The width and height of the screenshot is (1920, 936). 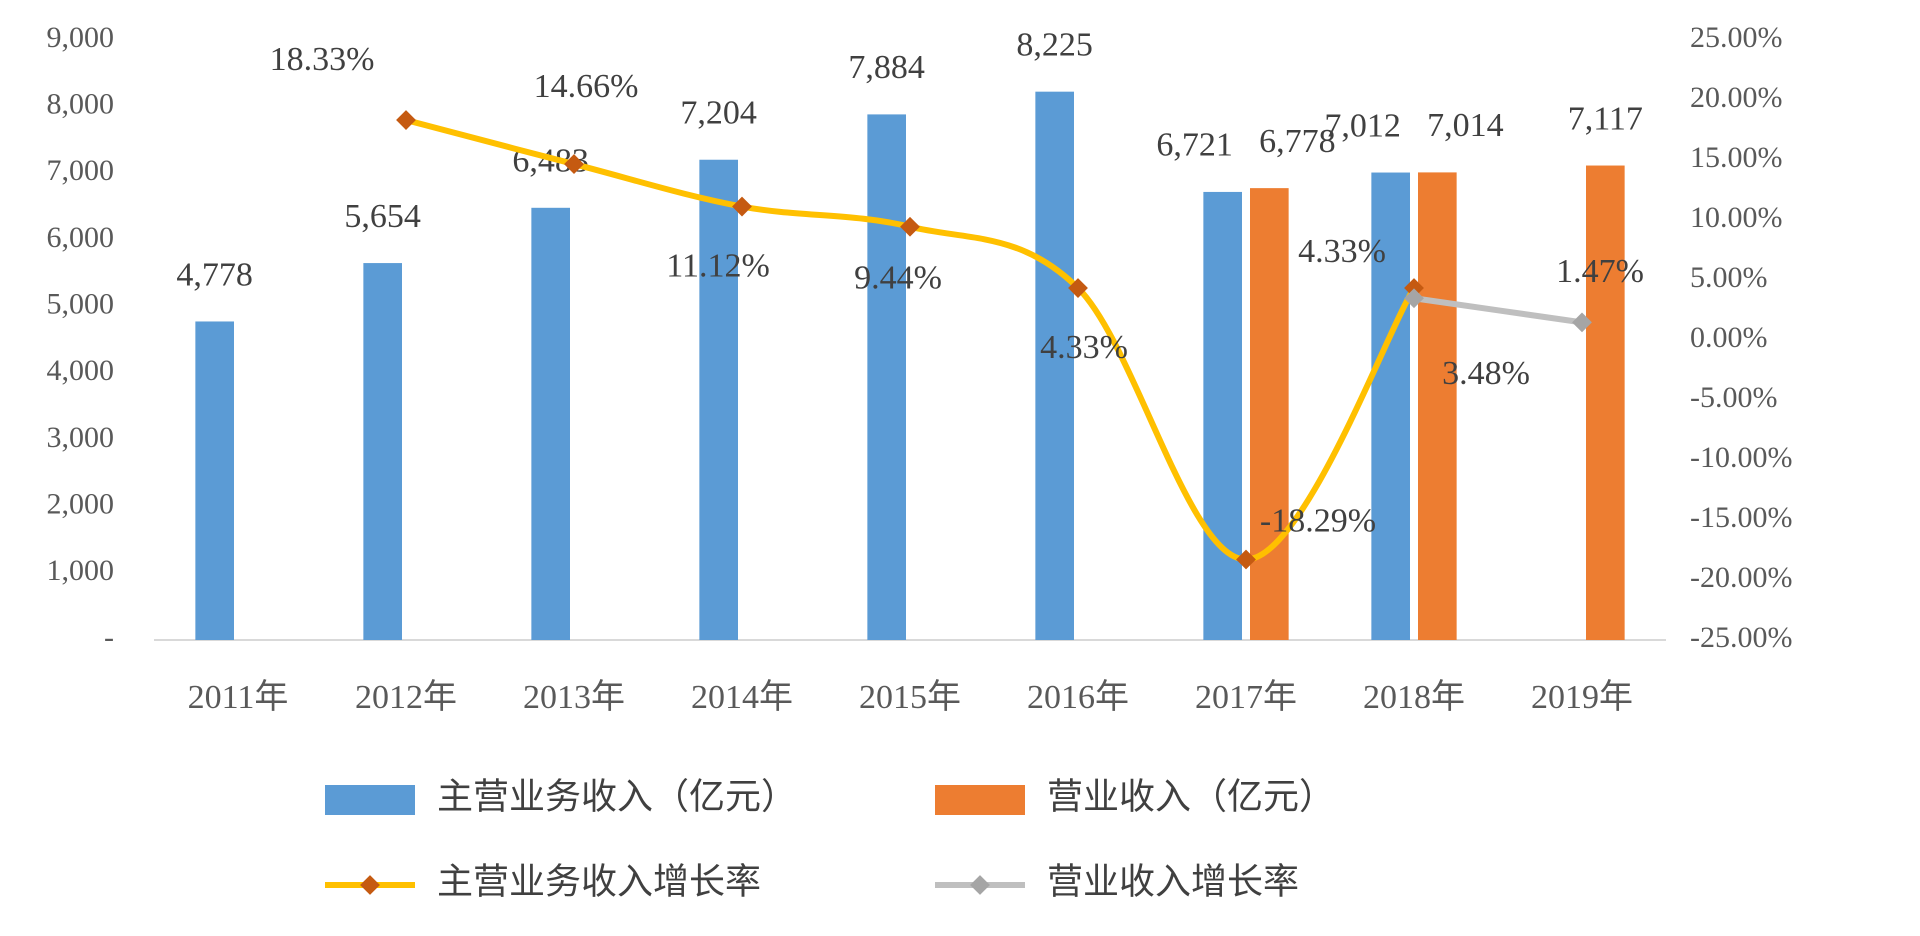 What do you see at coordinates (81, 437) in the screenshot?
I see `y-tick-label: 3,000` at bounding box center [81, 437].